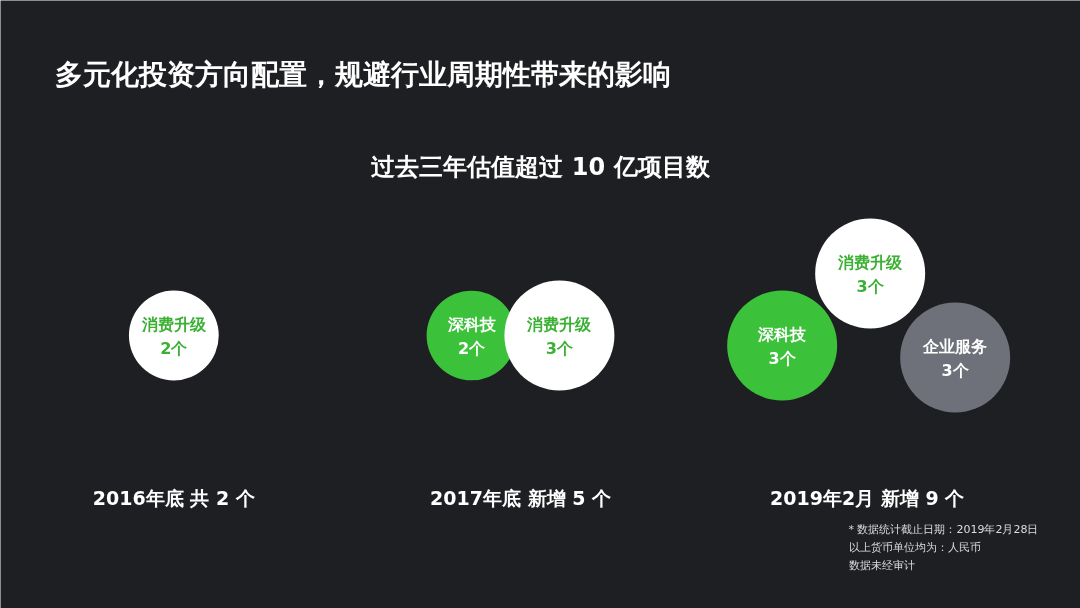  What do you see at coordinates (173, 324) in the screenshot?
I see `series-label: 消费升级` at bounding box center [173, 324].